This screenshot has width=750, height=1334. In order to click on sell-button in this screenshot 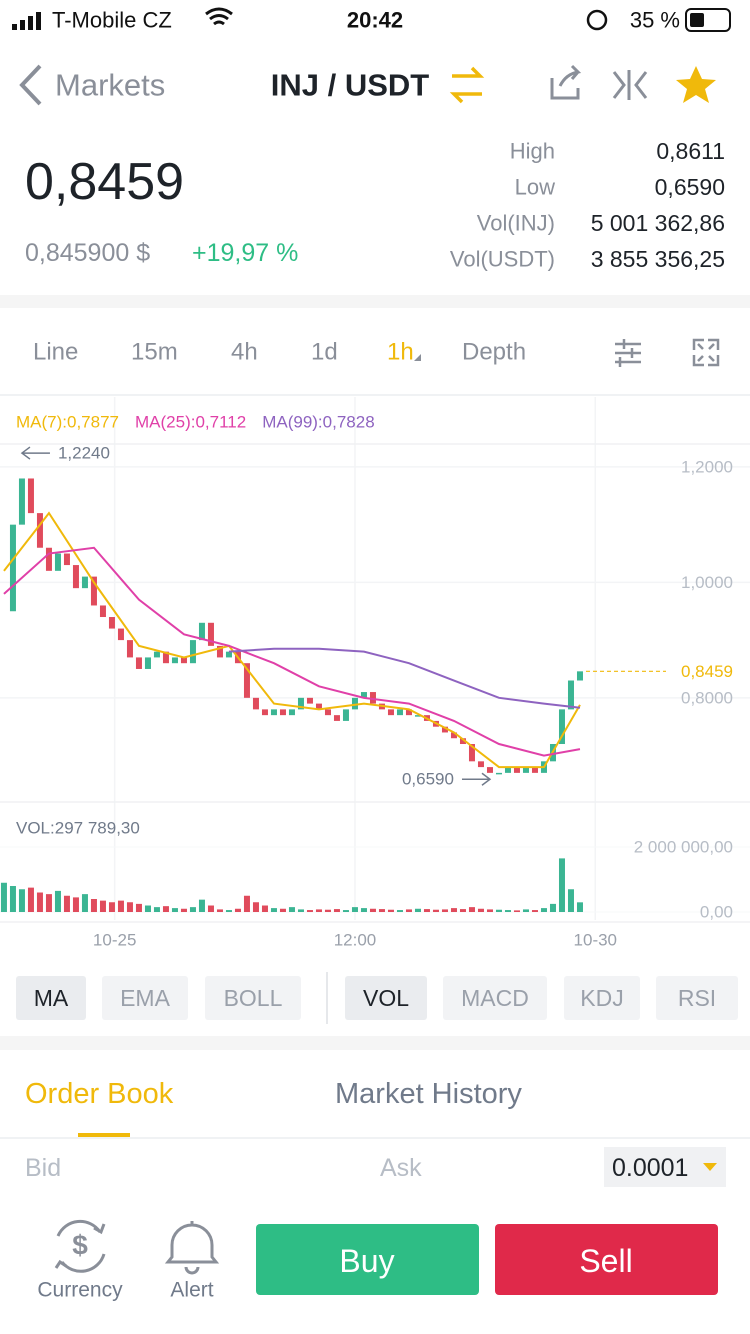, I will do `click(606, 1259)`.